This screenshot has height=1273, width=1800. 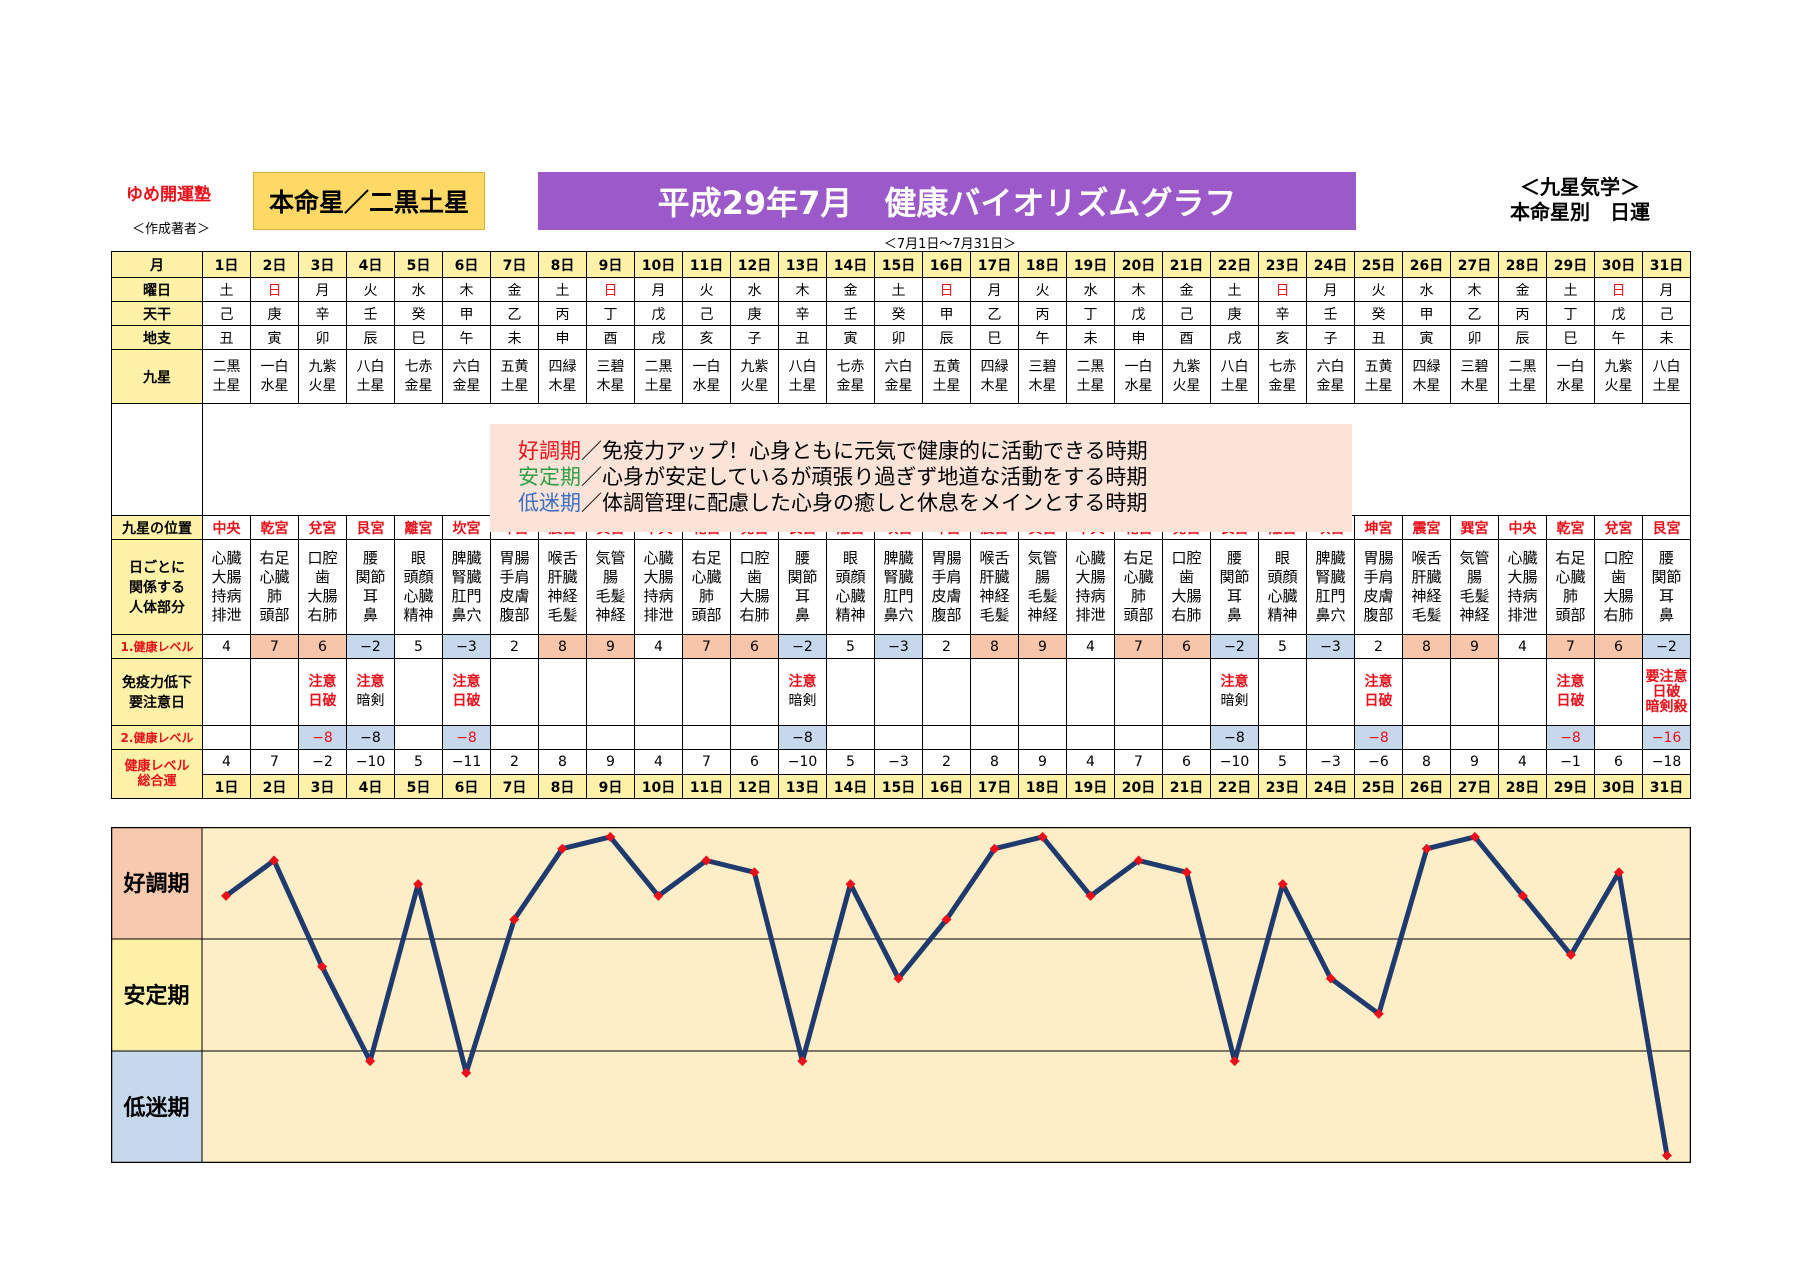 What do you see at coordinates (1522, 289) in the screenshot?
I see `weekday-cell: 金` at bounding box center [1522, 289].